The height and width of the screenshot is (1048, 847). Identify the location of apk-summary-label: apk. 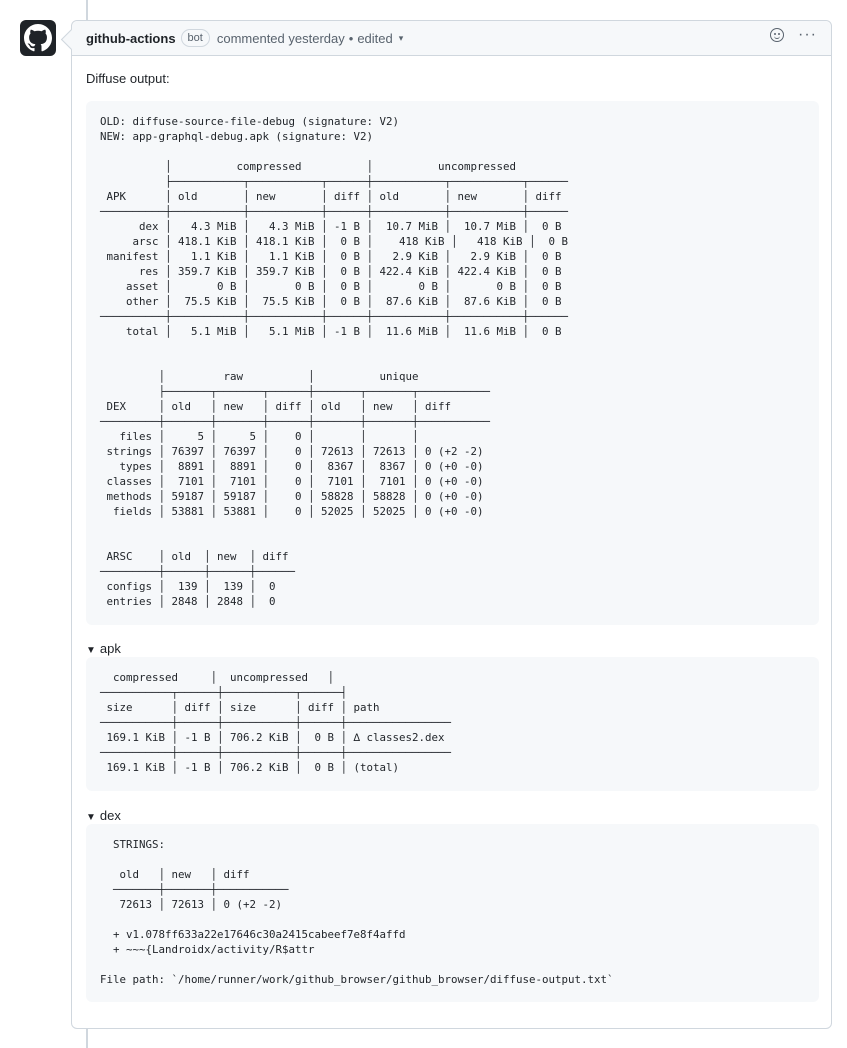
(110, 648).